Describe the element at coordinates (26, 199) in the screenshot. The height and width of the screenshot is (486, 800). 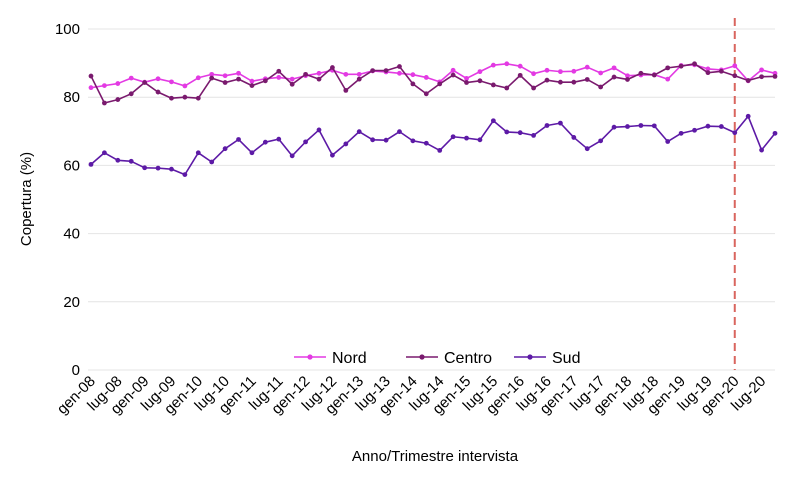
I see `y-axis-title: Copertura (%)` at that location.